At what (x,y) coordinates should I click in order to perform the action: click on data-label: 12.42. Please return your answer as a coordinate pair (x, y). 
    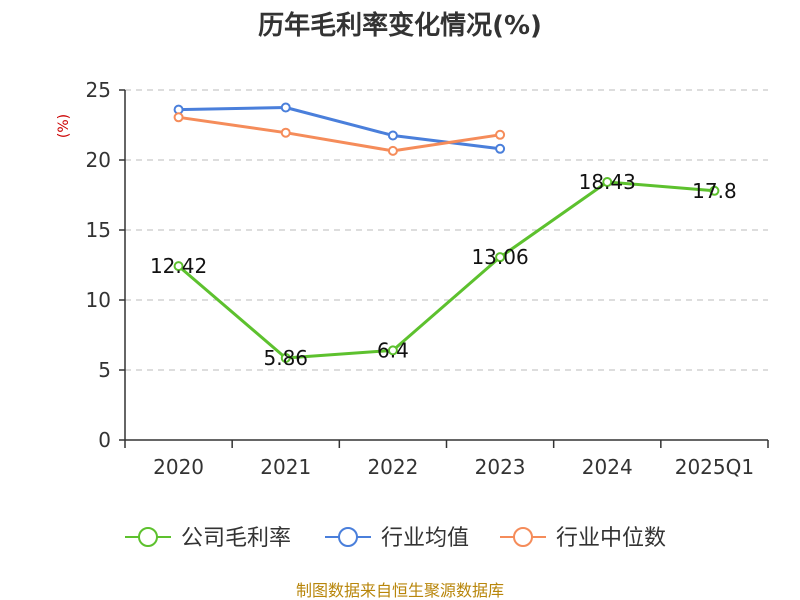
    Looking at the image, I should click on (178, 266).